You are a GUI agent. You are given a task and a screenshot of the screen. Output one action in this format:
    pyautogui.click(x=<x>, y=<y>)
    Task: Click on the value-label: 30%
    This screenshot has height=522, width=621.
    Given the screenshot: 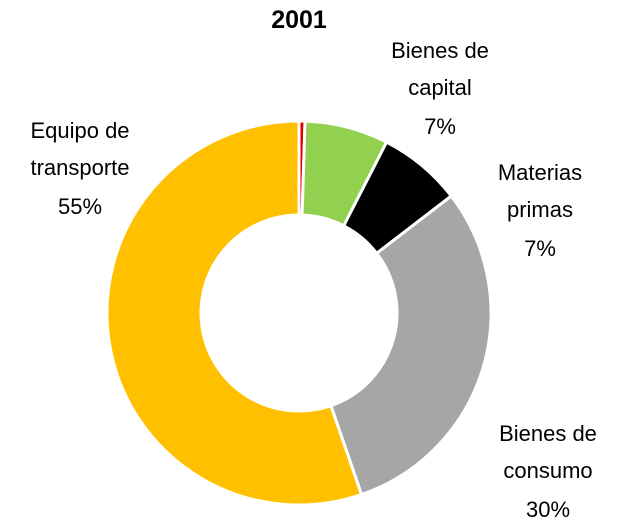 What is the action you would take?
    pyautogui.click(x=548, y=509)
    